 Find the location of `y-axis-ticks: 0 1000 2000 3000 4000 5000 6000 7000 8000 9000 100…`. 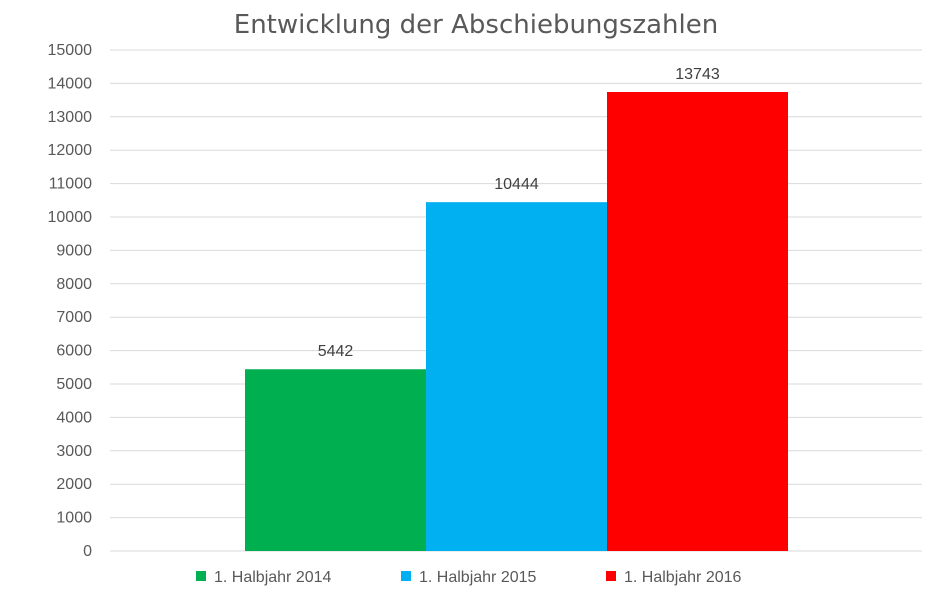

y-axis-ticks: 0 1000 2000 3000 4000 5000 6000 7000 8000 9000 100… is located at coordinates (70, 301).